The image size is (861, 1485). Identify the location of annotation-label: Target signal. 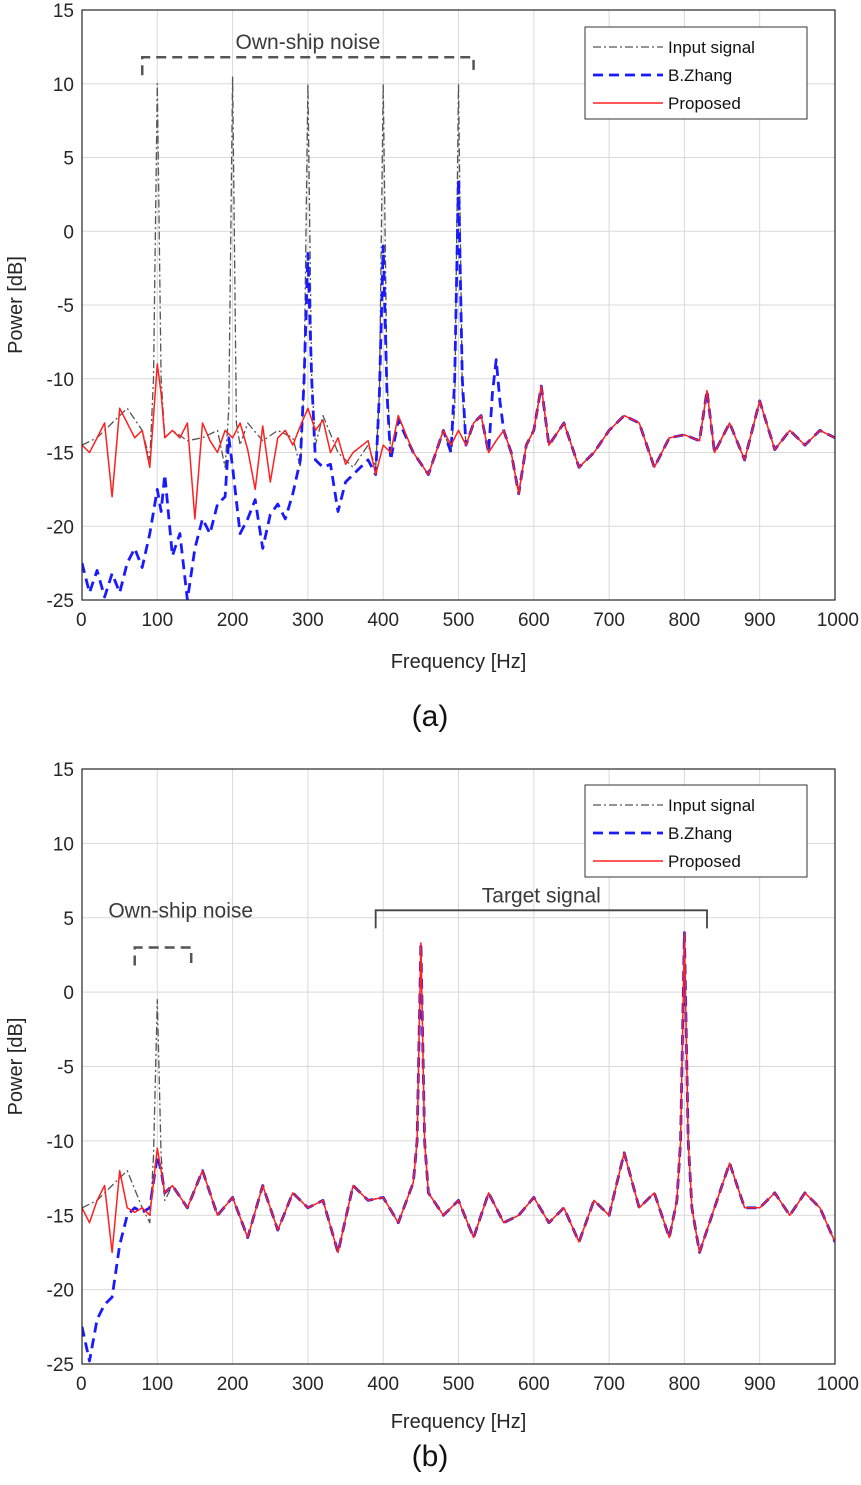
(541, 895).